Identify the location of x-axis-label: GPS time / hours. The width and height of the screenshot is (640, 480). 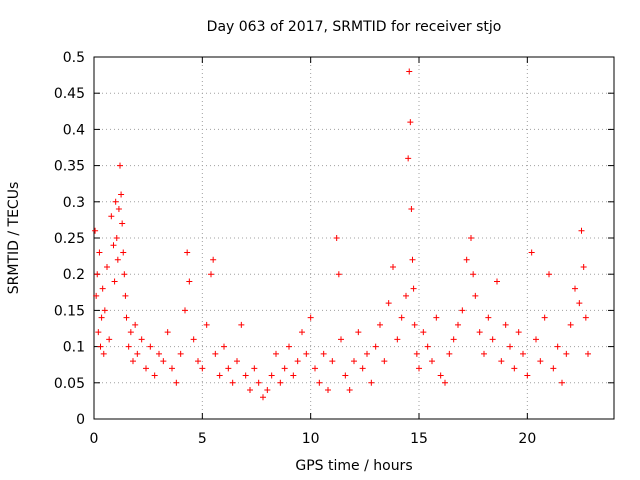
(353, 466).